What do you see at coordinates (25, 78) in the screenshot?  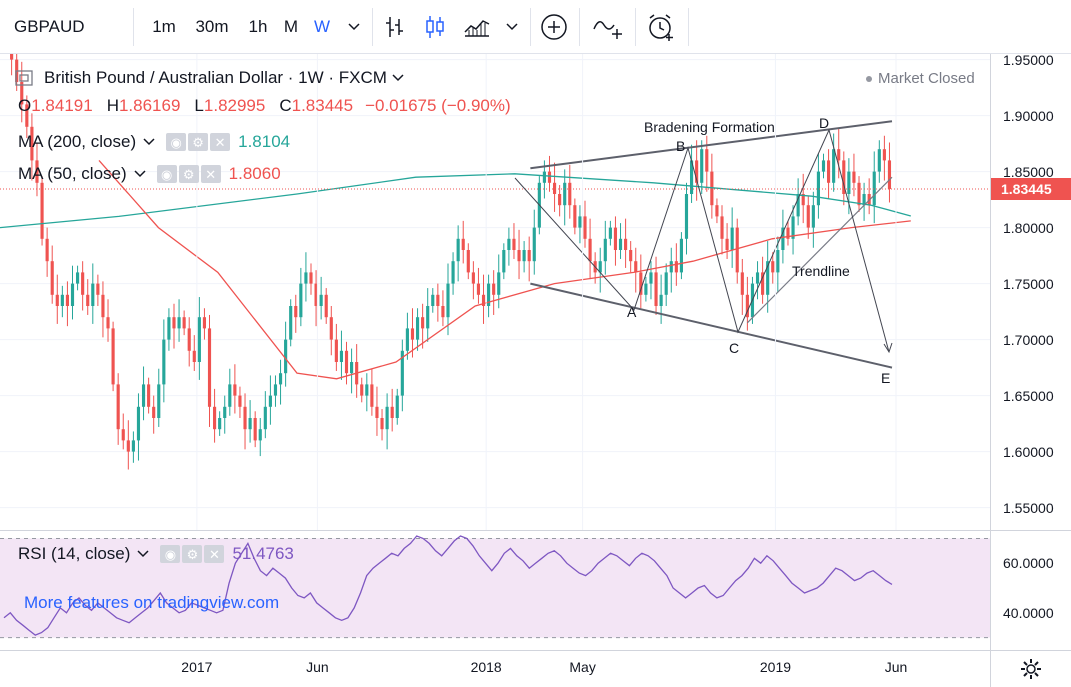 I see `chart-settings-icon` at bounding box center [25, 78].